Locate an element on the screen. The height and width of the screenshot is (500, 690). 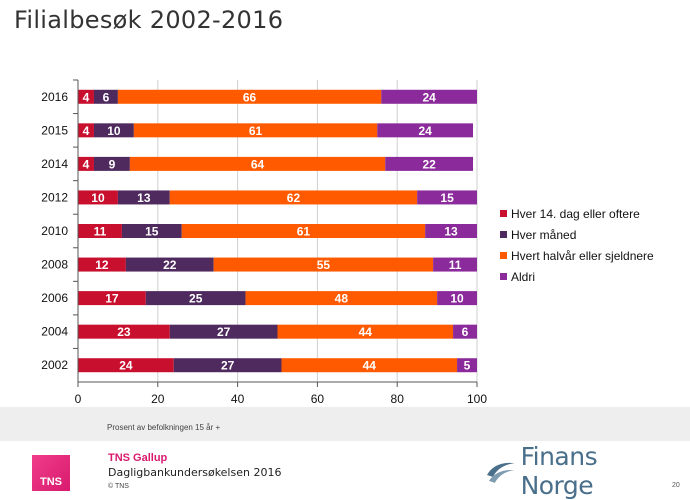
data-label-halvaar-2015: 61 is located at coordinates (256, 131).